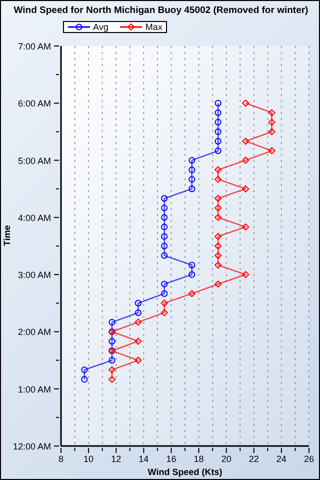  What do you see at coordinates (143, 459) in the screenshot?
I see `x-tick-label: 14` at bounding box center [143, 459].